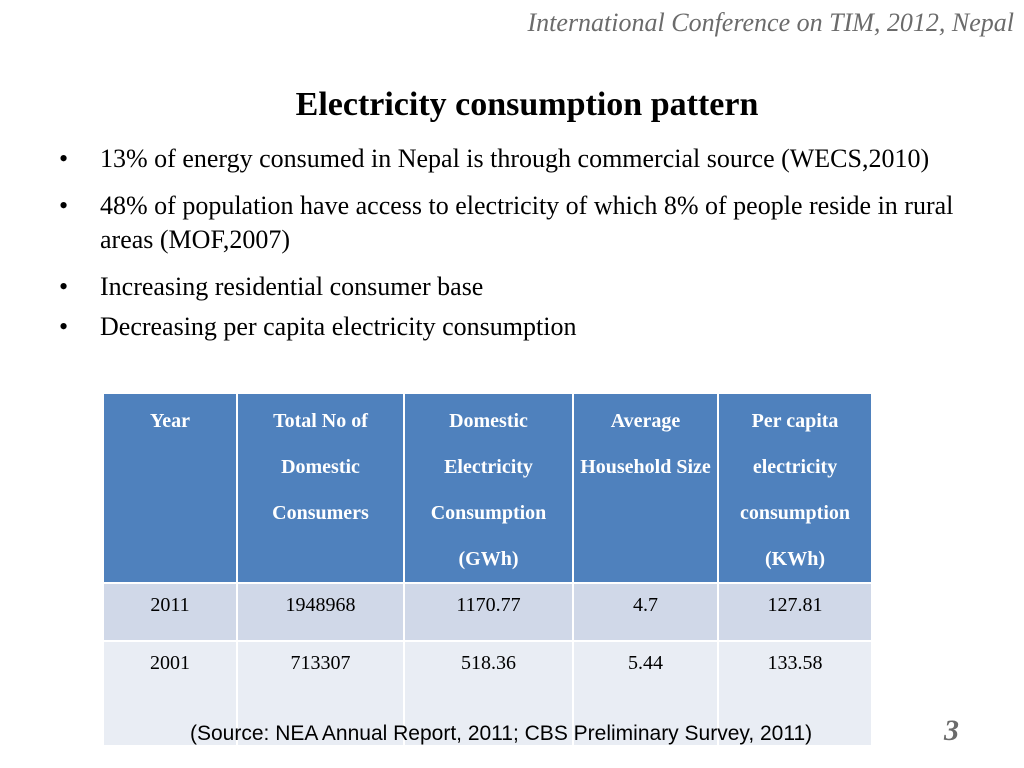 This screenshot has width=1024, height=768. Describe the element at coordinates (320, 488) in the screenshot. I see `column-header: Total No of Domestic Consumers` at that location.